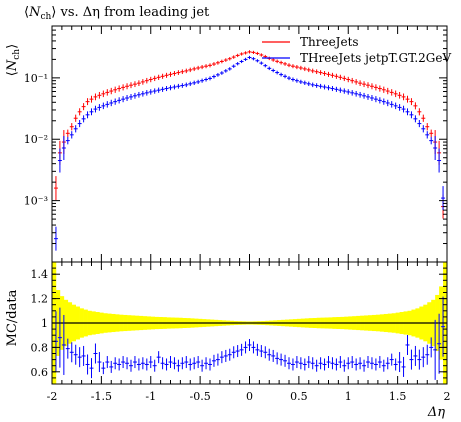 The height and width of the screenshot is (422, 461). What do you see at coordinates (398, 396) in the screenshot?
I see `x-tick-label-7: 1.5` at bounding box center [398, 396].